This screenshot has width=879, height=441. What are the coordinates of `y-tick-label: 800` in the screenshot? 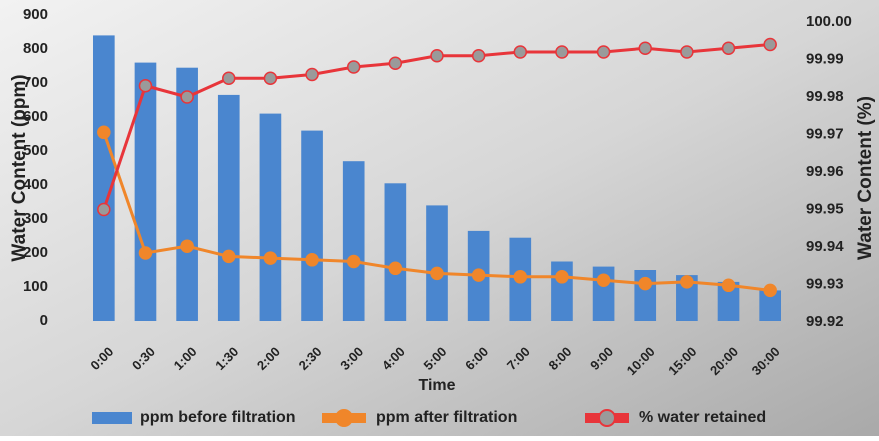 It's located at (35, 48).